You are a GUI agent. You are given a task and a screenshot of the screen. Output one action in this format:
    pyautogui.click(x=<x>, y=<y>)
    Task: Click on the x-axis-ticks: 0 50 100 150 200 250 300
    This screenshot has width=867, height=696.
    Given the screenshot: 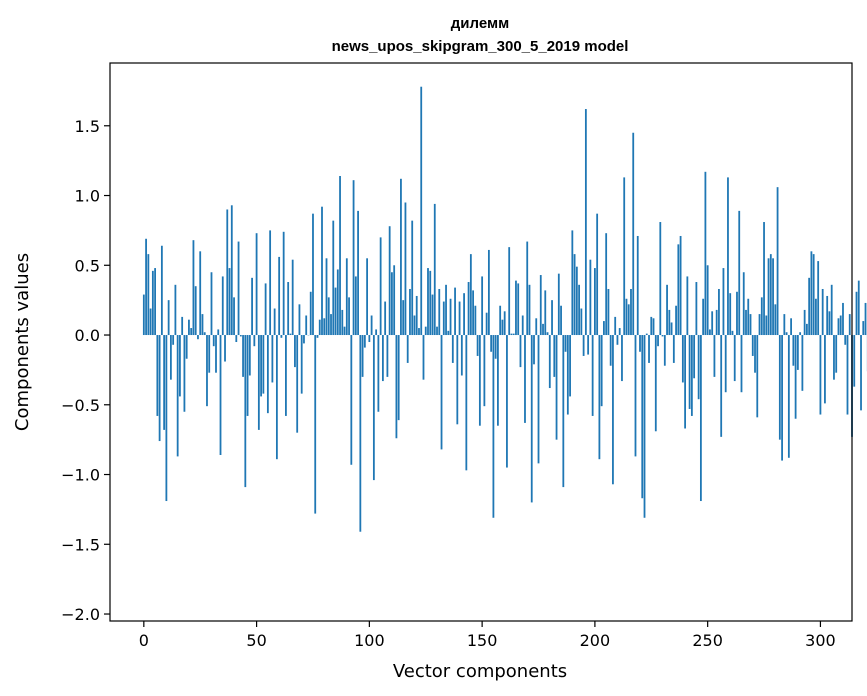 What is the action you would take?
    pyautogui.click(x=487, y=635)
    